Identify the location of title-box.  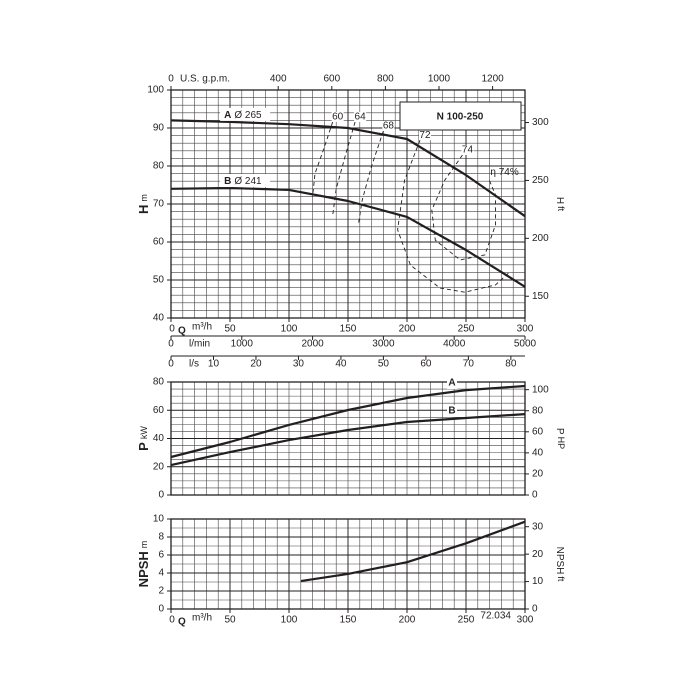
(460, 116).